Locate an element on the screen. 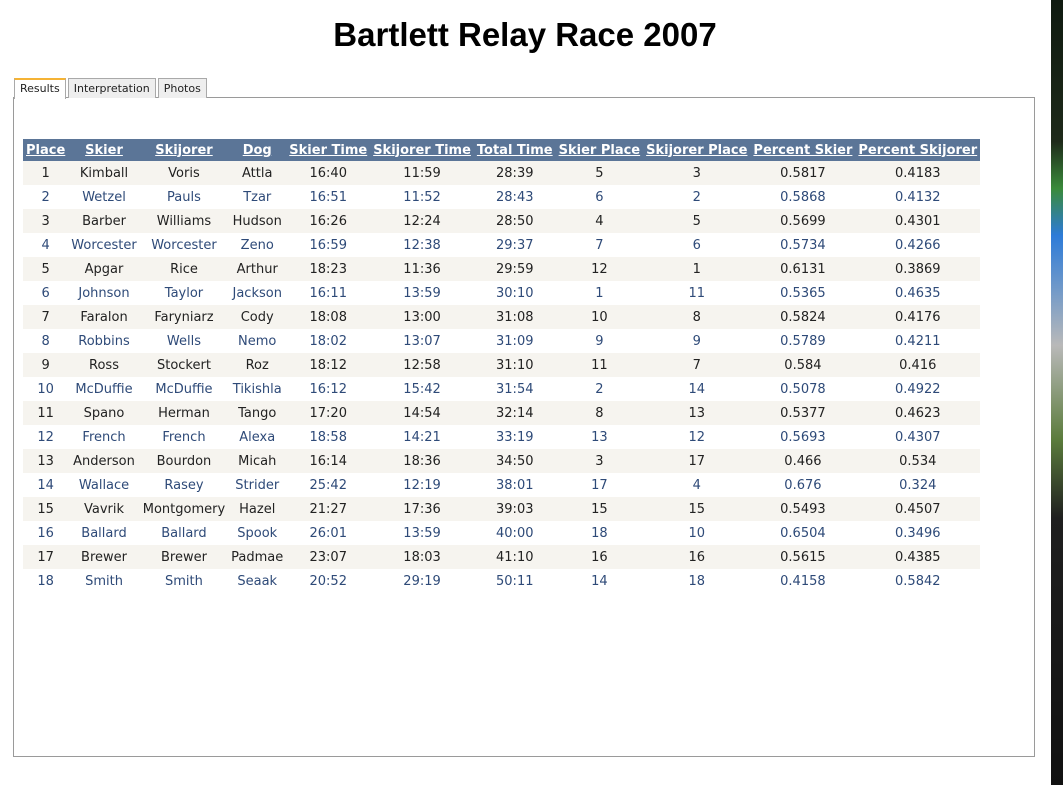  column-header-percent-skier: Percent Skier is located at coordinates (803, 150).